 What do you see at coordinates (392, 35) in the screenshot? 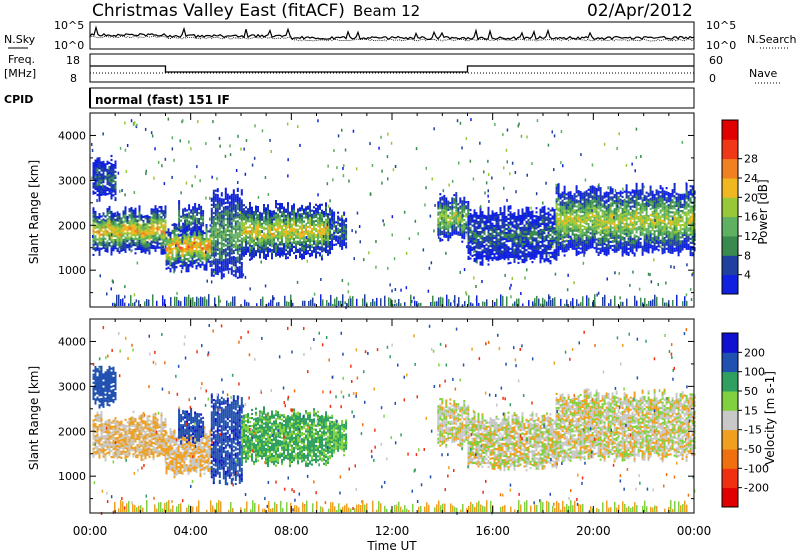
I see `noise-panel` at bounding box center [392, 35].